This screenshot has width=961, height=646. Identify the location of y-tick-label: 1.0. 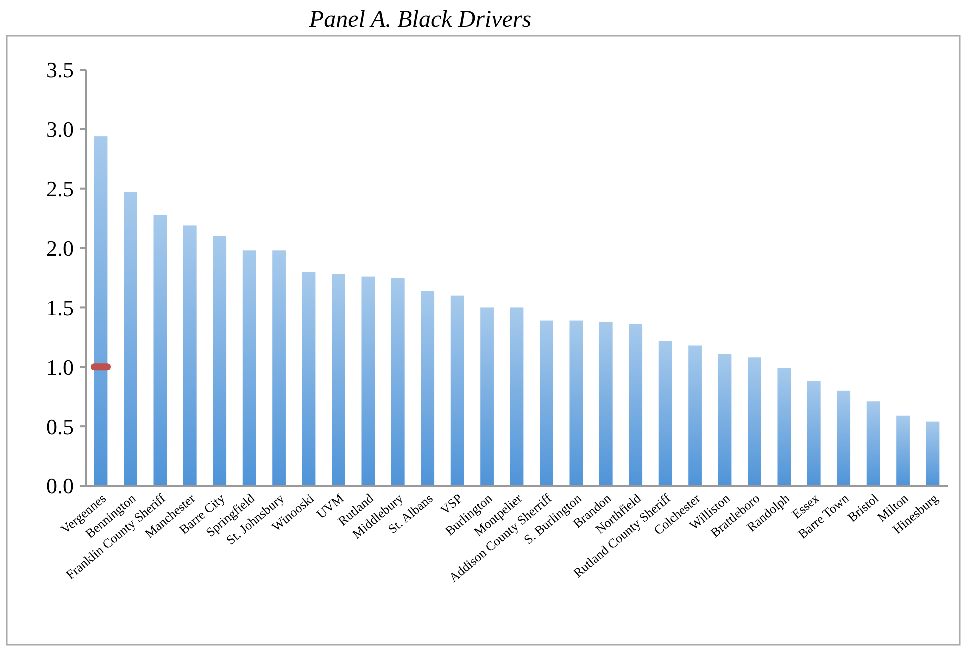
(60, 367).